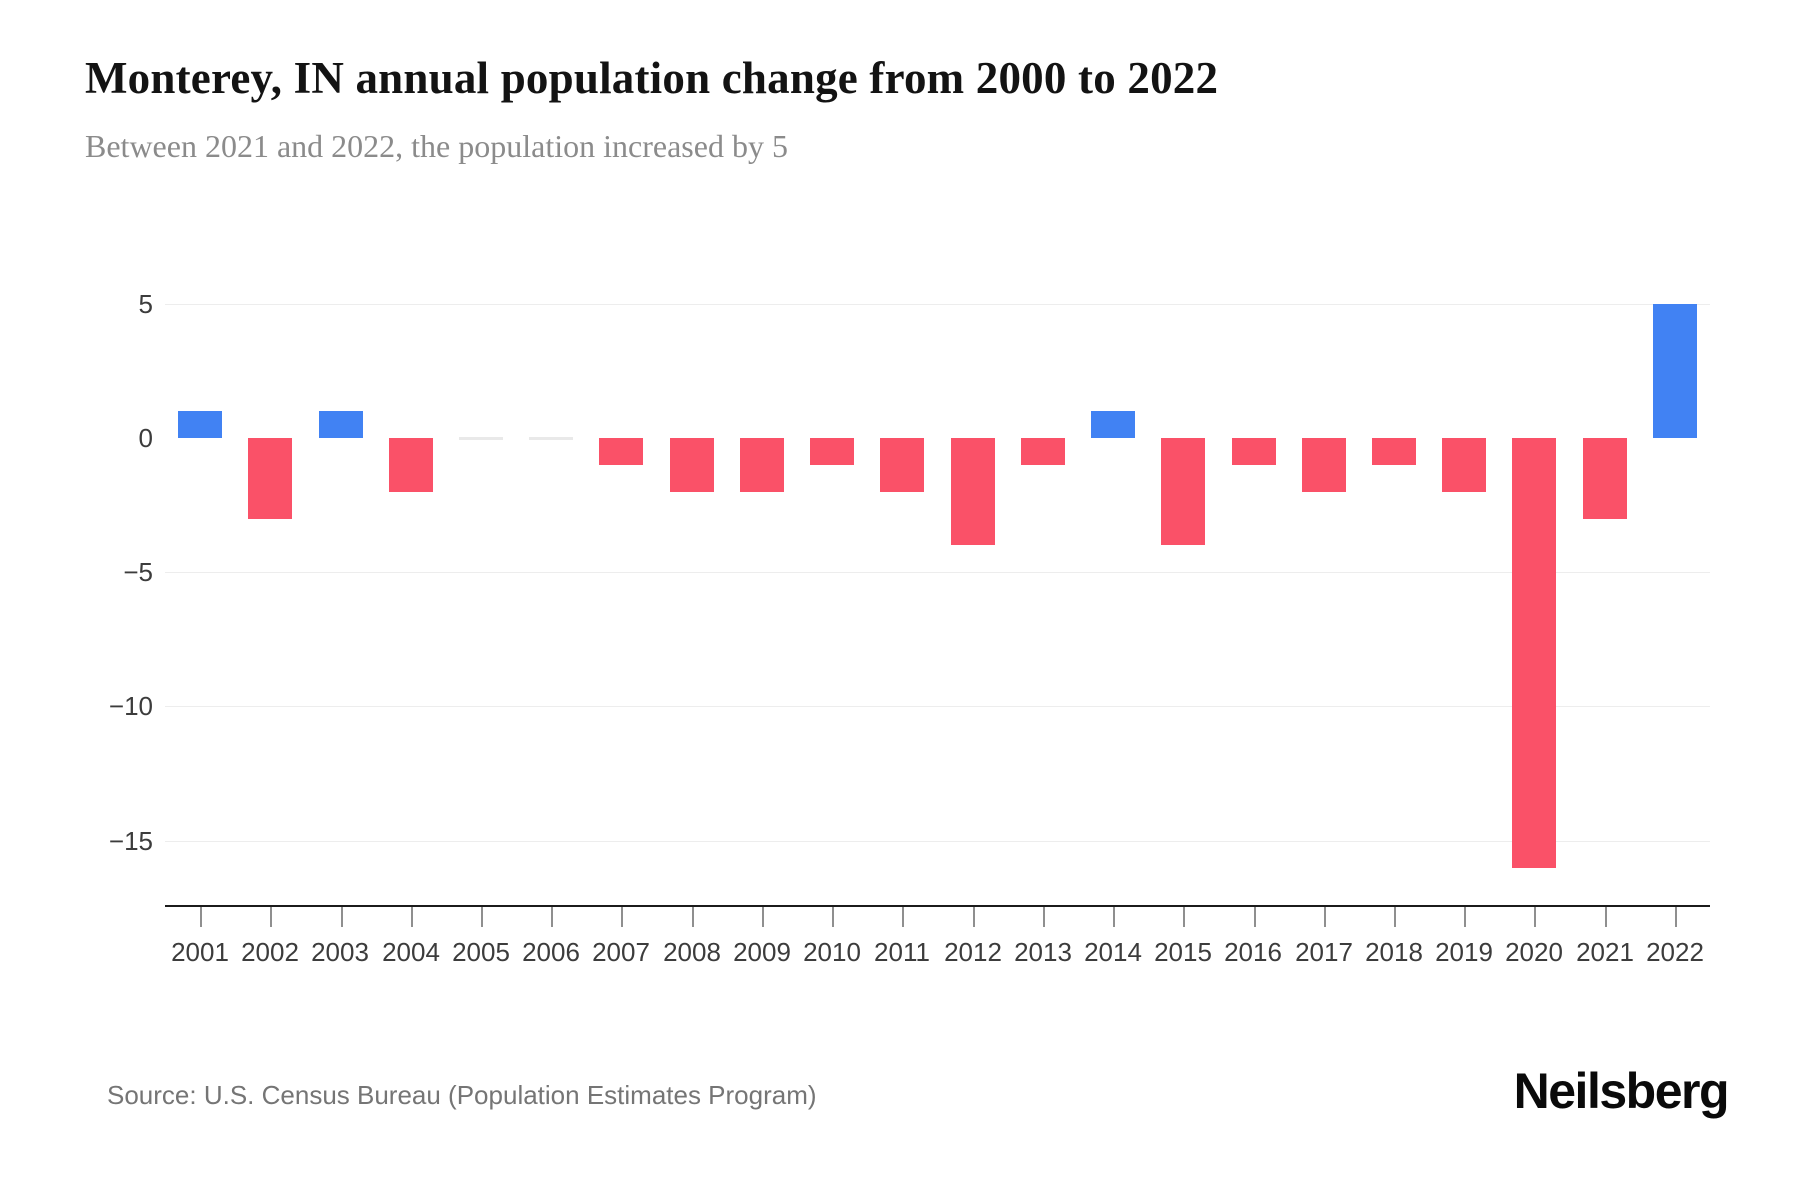 The height and width of the screenshot is (1200, 1800). What do you see at coordinates (1675, 952) in the screenshot?
I see `x-axis-tick-label: 2022` at bounding box center [1675, 952].